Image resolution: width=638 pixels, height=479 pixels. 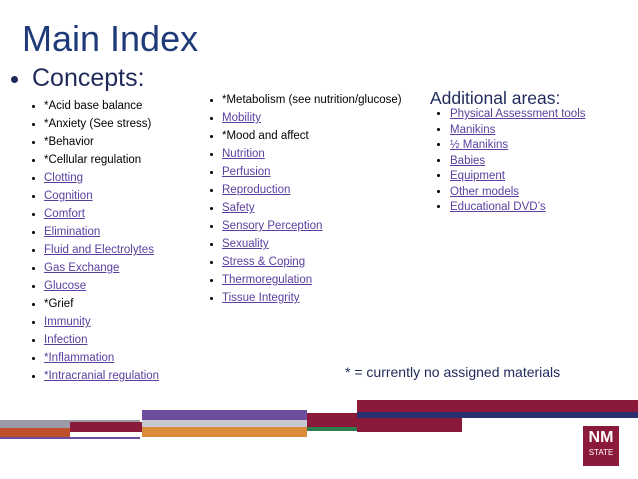 What do you see at coordinates (238, 208) in the screenshot?
I see `item-link: Safety` at bounding box center [238, 208].